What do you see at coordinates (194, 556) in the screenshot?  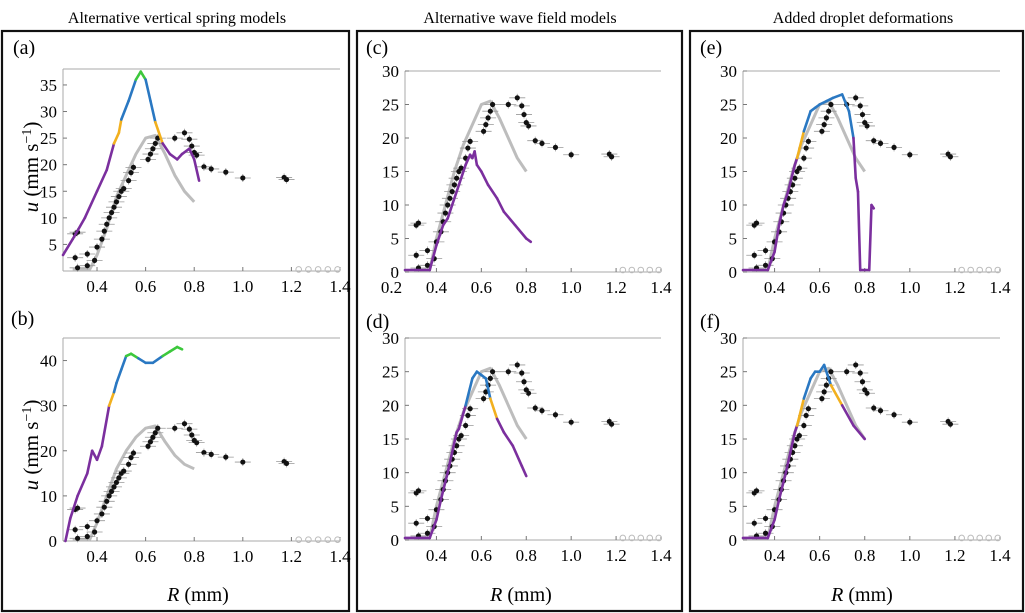 I see `x-tick-label: 0.8` at bounding box center [194, 556].